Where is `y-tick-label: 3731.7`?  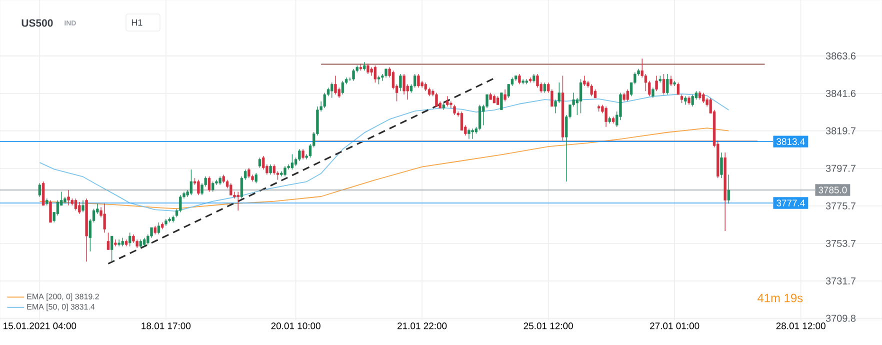
y-tick-label: 3731.7 is located at coordinates (841, 280).